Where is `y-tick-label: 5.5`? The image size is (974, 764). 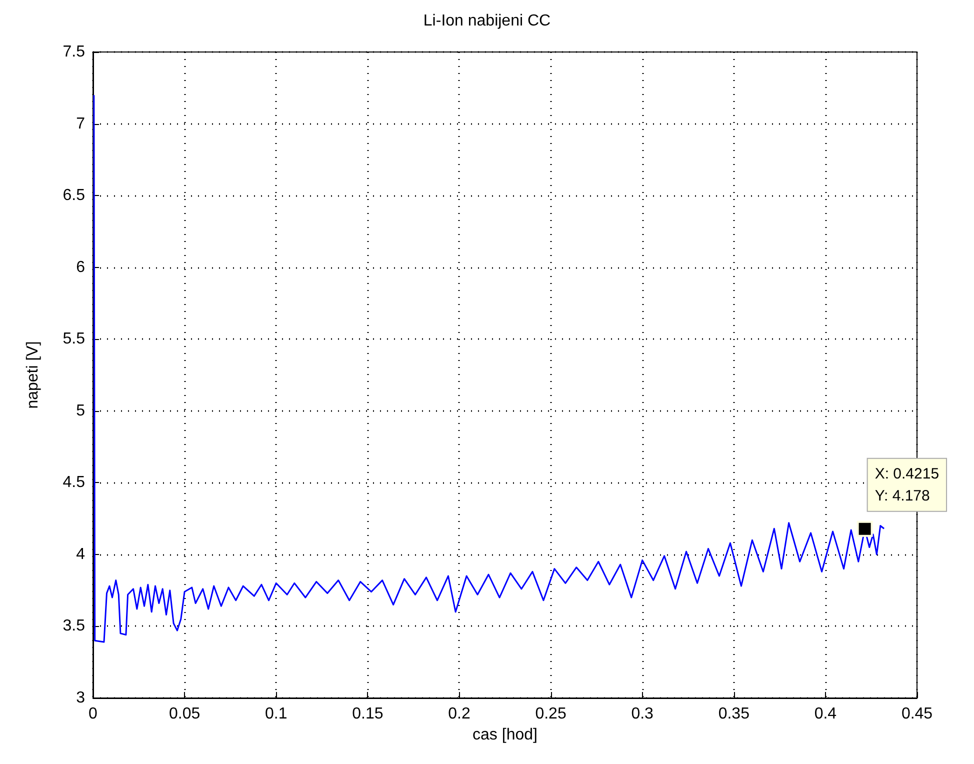
y-tick-label: 5.5 is located at coordinates (74, 339).